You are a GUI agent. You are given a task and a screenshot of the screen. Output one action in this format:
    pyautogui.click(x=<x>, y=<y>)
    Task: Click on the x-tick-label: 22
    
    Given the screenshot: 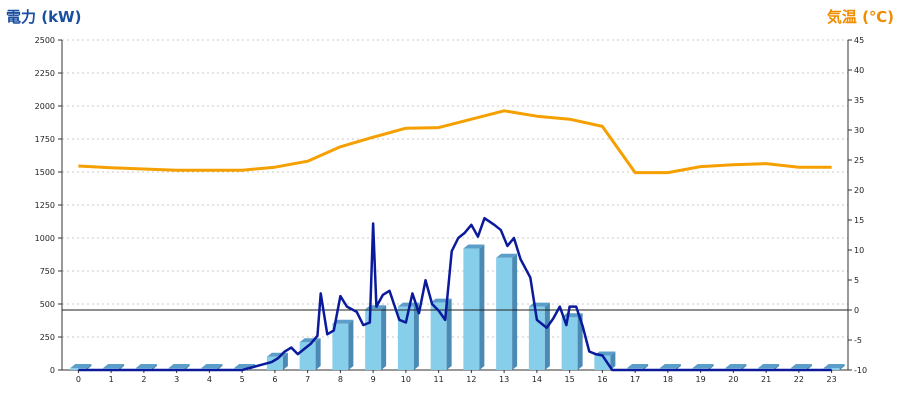 What is the action you would take?
    pyautogui.click(x=799, y=379)
    